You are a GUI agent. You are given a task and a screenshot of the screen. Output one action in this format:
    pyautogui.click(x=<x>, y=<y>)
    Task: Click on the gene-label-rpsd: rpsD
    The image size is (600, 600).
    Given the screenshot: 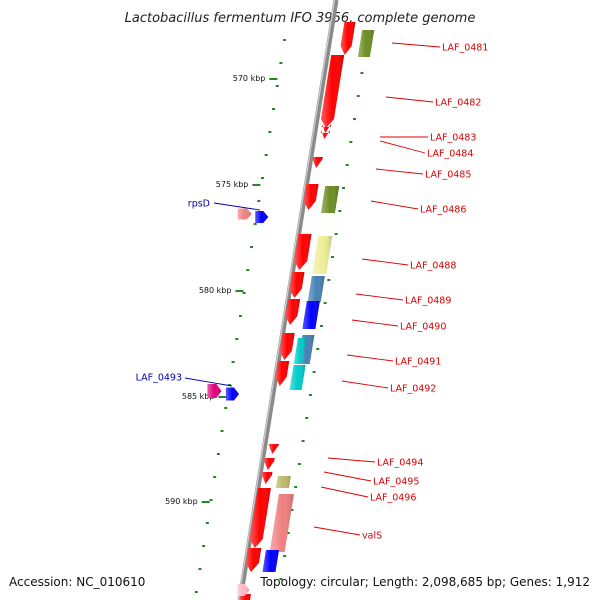 What is the action you would take?
    pyautogui.click(x=199, y=204)
    